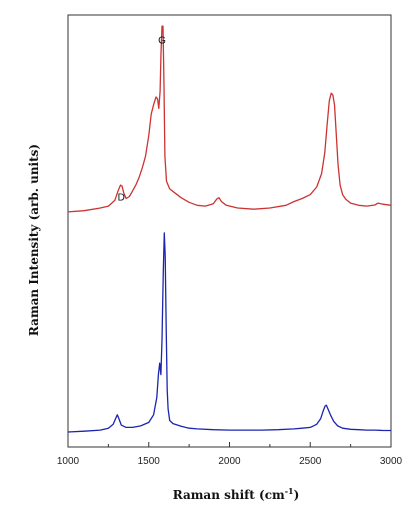  What do you see at coordinates (34, 240) in the screenshot?
I see `y-axis-title: Raman Intensity (arb. units)` at bounding box center [34, 240].